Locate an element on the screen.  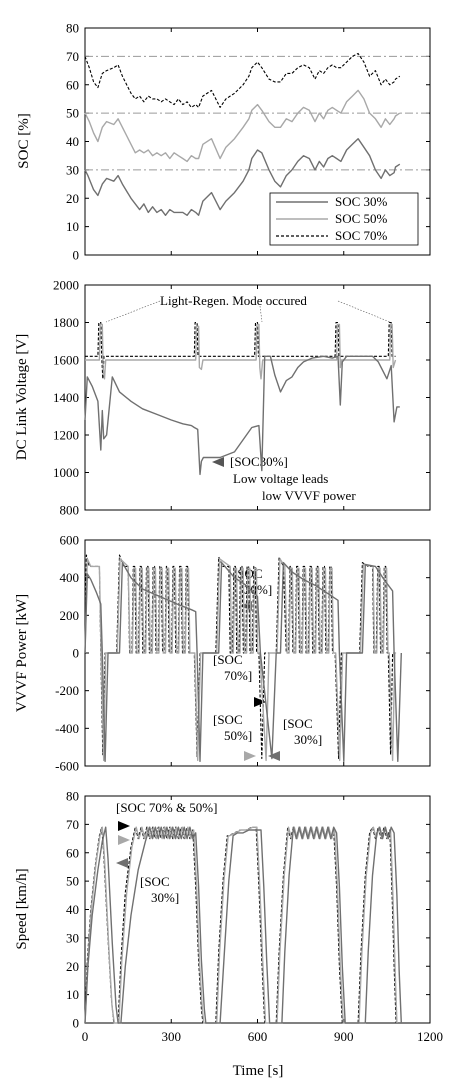
legend-label-soc30: SOC 30% is located at coordinates (361, 201).